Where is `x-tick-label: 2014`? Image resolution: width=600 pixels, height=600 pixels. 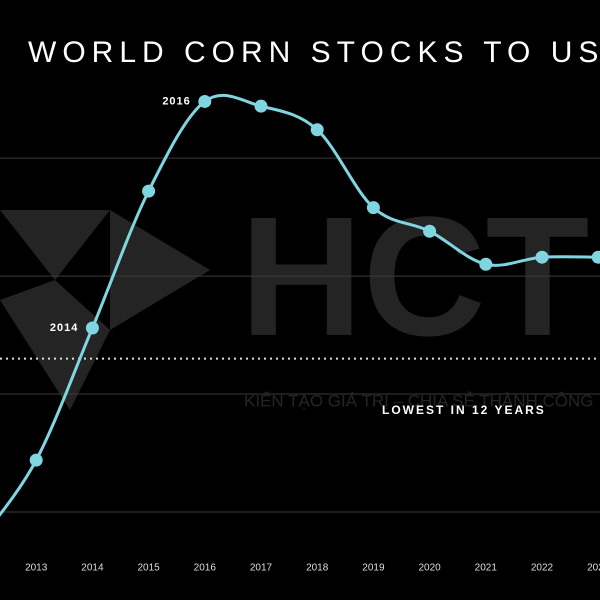 x-tick-label: 2014 is located at coordinates (92, 568).